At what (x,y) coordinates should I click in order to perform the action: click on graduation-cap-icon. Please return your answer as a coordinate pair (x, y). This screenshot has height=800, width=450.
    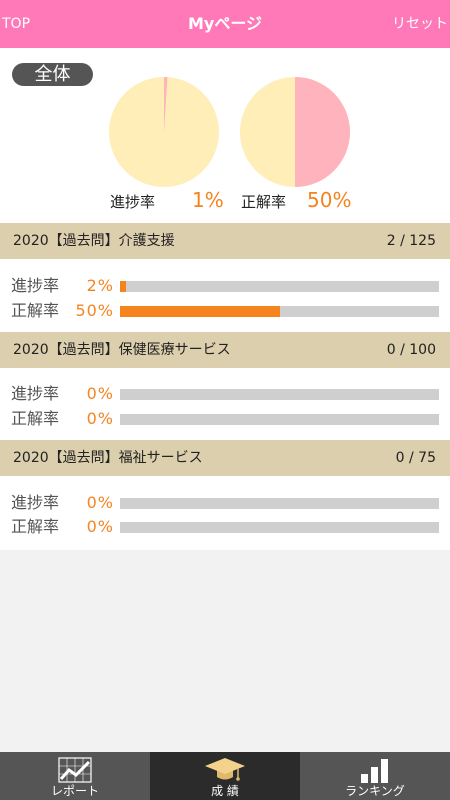
    Looking at the image, I should click on (225, 769).